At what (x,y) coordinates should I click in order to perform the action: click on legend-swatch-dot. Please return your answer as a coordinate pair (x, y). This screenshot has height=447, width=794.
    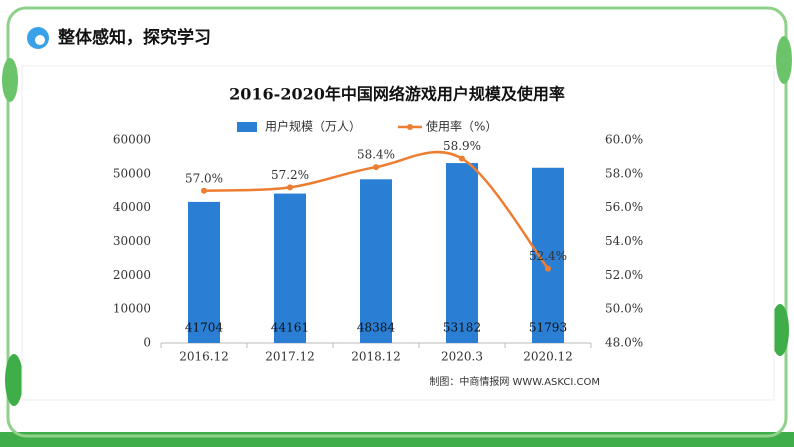
    Looking at the image, I should click on (410, 127).